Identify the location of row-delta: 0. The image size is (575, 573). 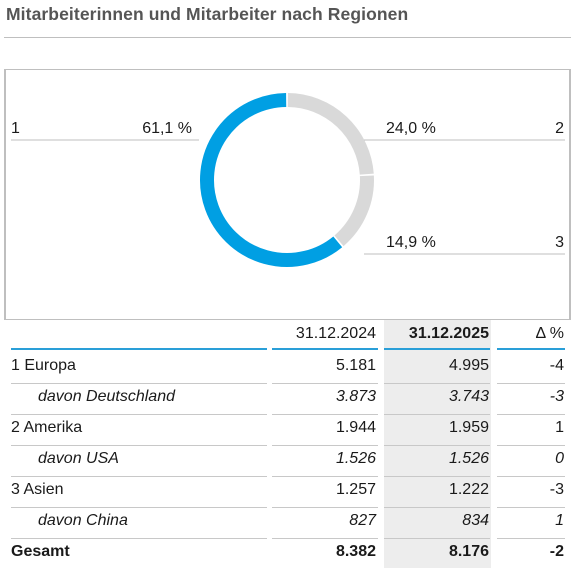
(559, 458).